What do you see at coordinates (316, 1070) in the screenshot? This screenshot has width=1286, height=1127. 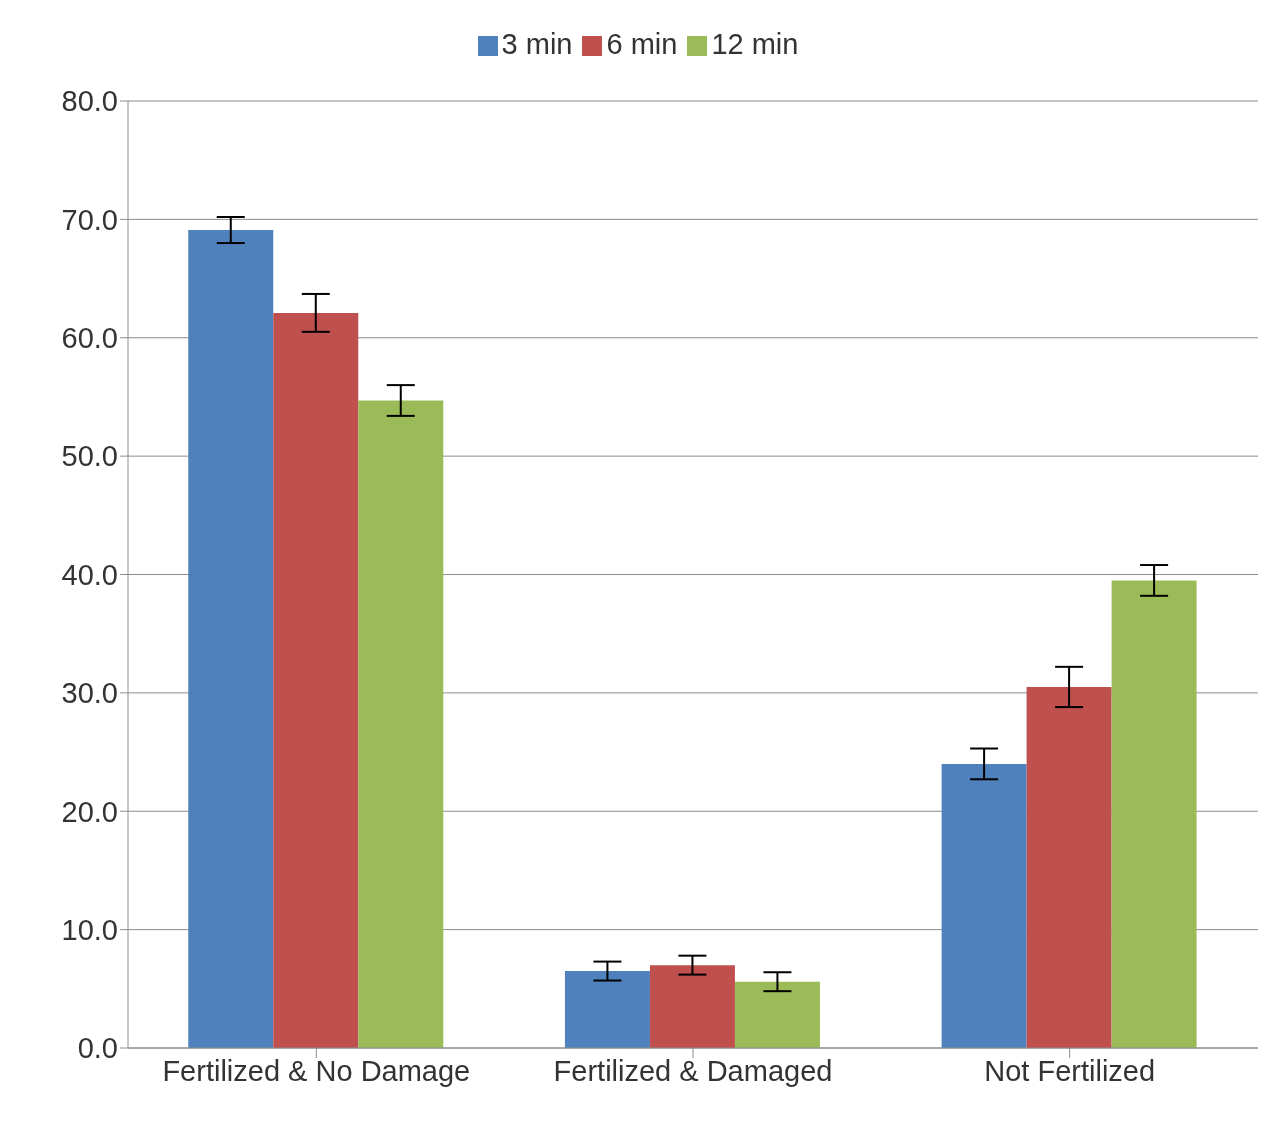 I see `x-tick-label: Fertilized & No Damage` at bounding box center [316, 1070].